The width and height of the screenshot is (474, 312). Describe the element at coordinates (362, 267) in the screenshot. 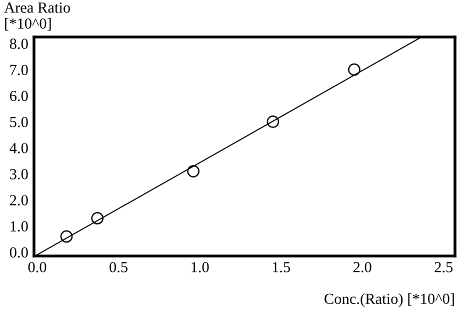

I see `x-tick-label: 2.0` at that location.